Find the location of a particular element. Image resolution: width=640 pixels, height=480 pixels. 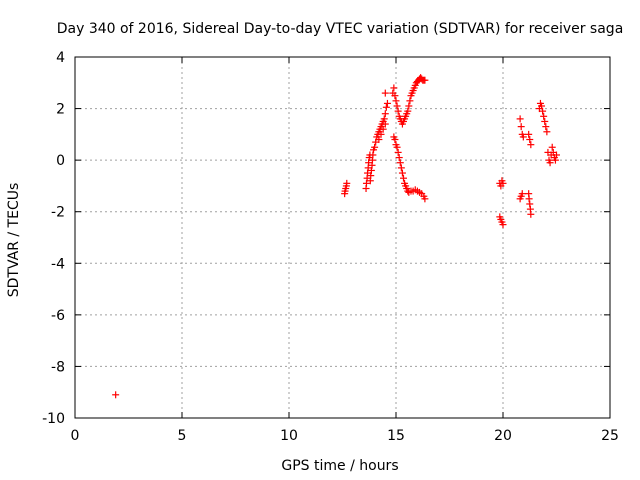

x-tick-label: 15 is located at coordinates (396, 436).